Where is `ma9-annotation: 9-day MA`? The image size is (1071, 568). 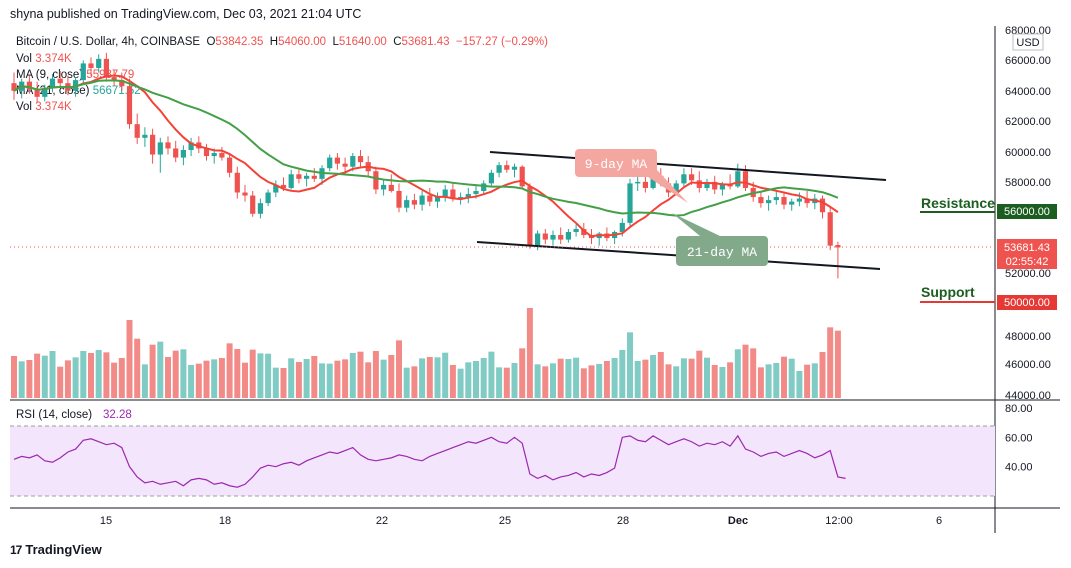 ma9-annotation: 9-day MA is located at coordinates (631, 176).